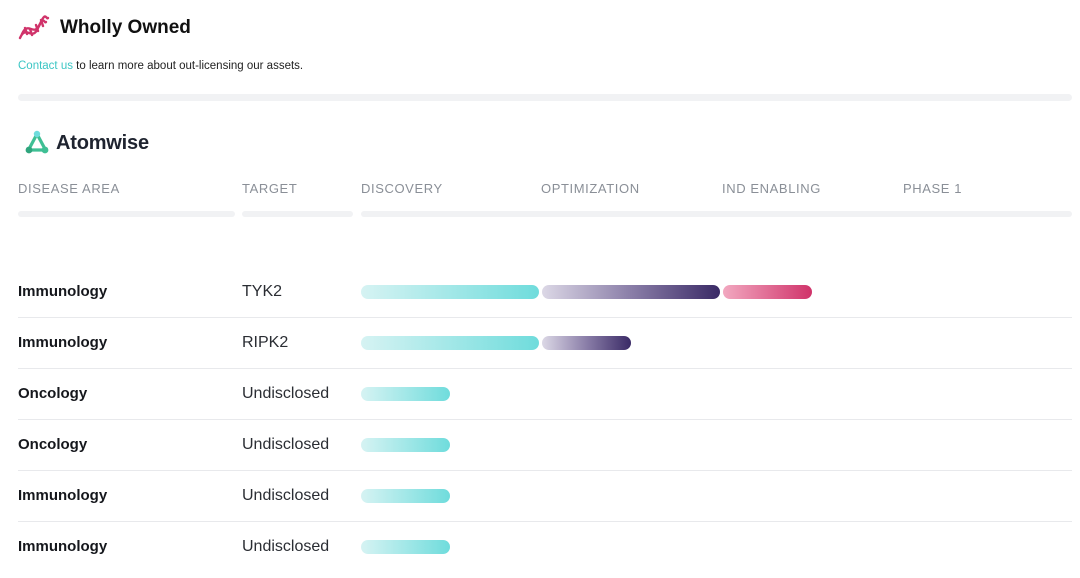  What do you see at coordinates (771, 188) in the screenshot?
I see `column-header-ind-enabling: IND ENABLING` at bounding box center [771, 188].